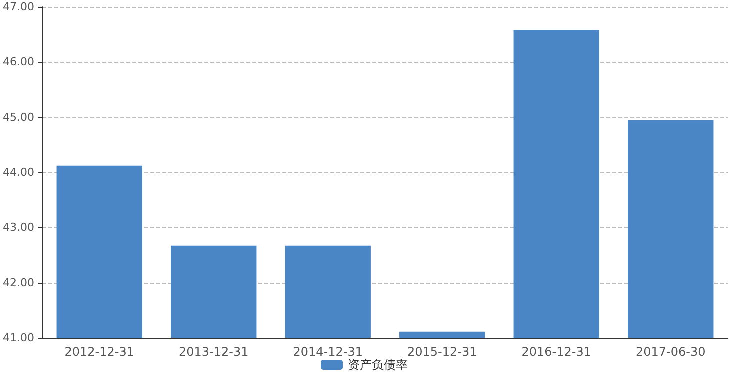 The height and width of the screenshot is (378, 729). What do you see at coordinates (18, 7) in the screenshot?
I see `y-tick-label: 47.00` at bounding box center [18, 7].